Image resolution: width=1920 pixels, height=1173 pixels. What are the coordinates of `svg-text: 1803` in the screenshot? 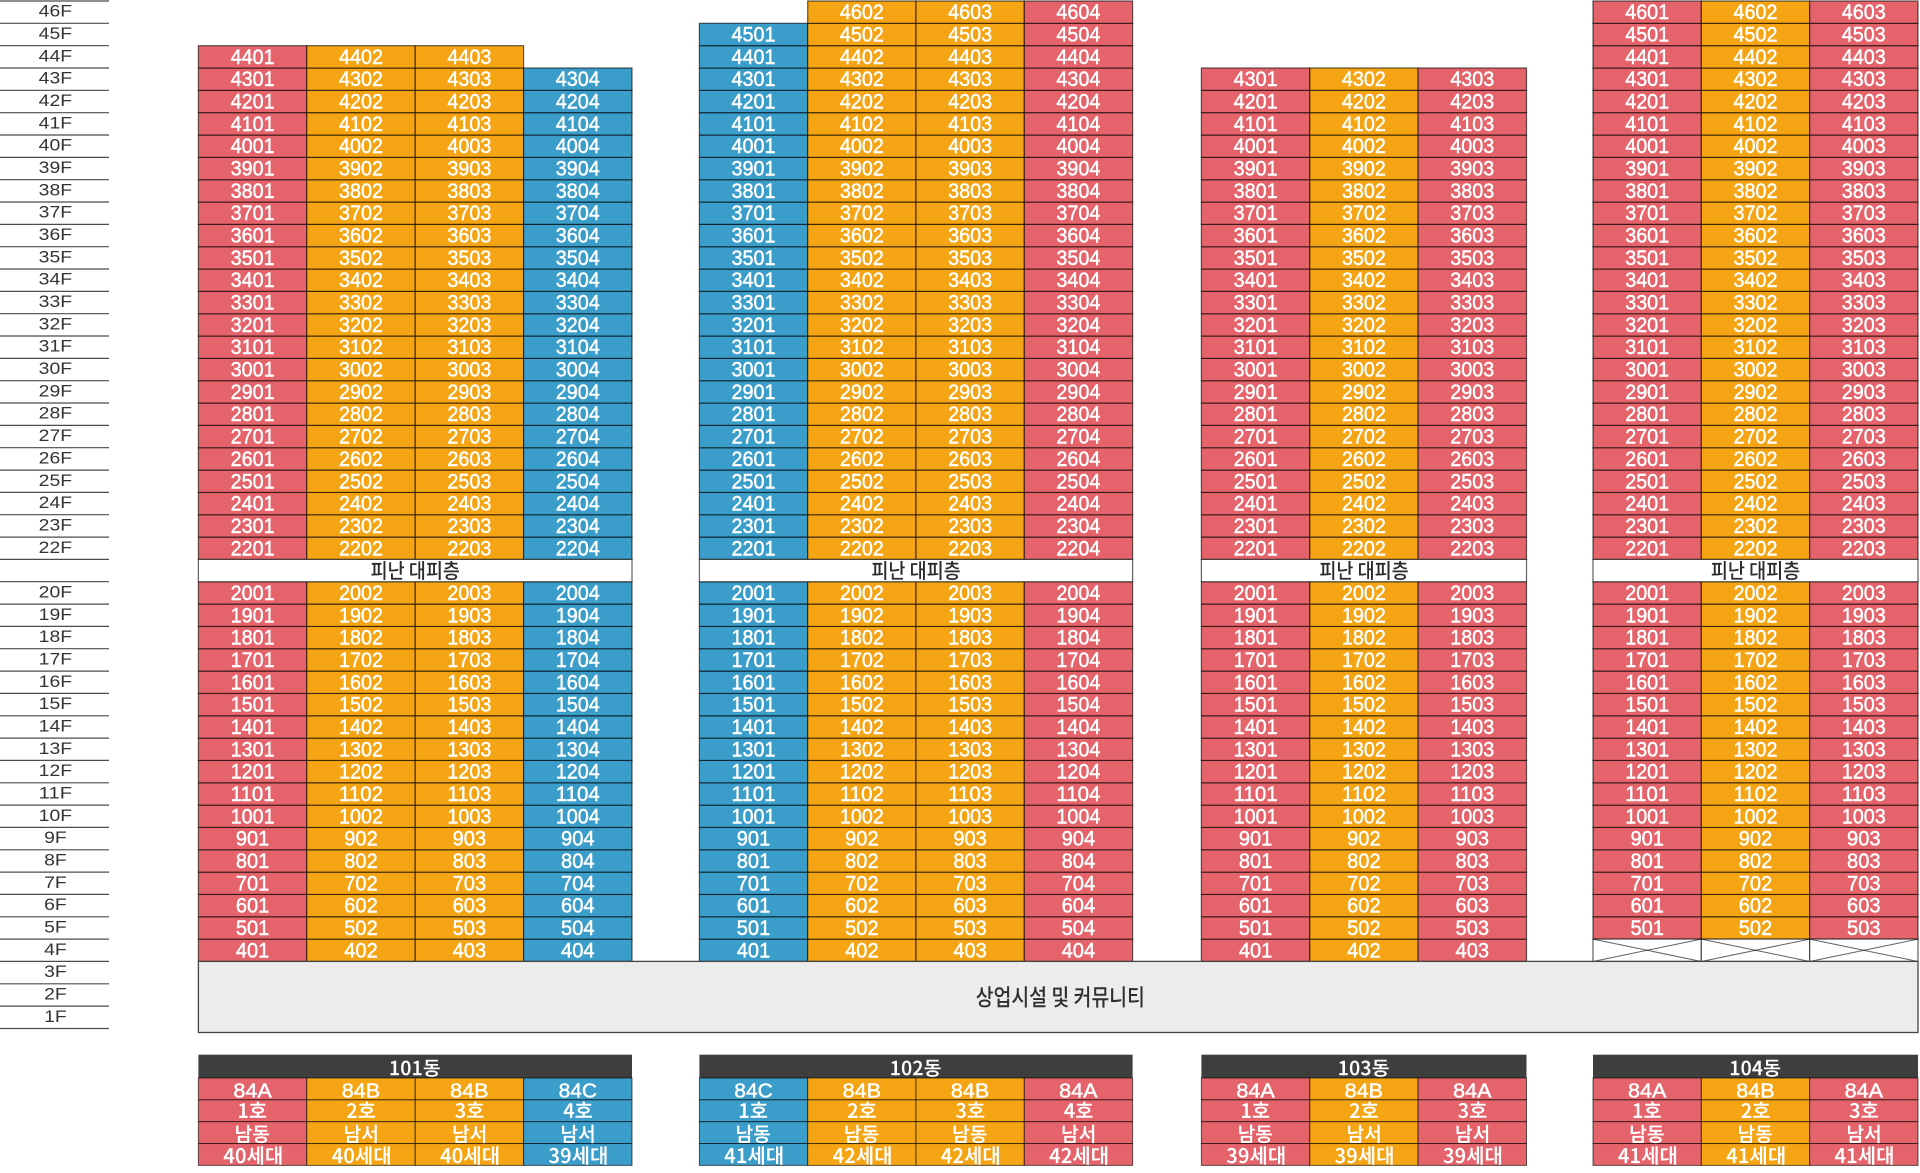 It's located at (970, 638).